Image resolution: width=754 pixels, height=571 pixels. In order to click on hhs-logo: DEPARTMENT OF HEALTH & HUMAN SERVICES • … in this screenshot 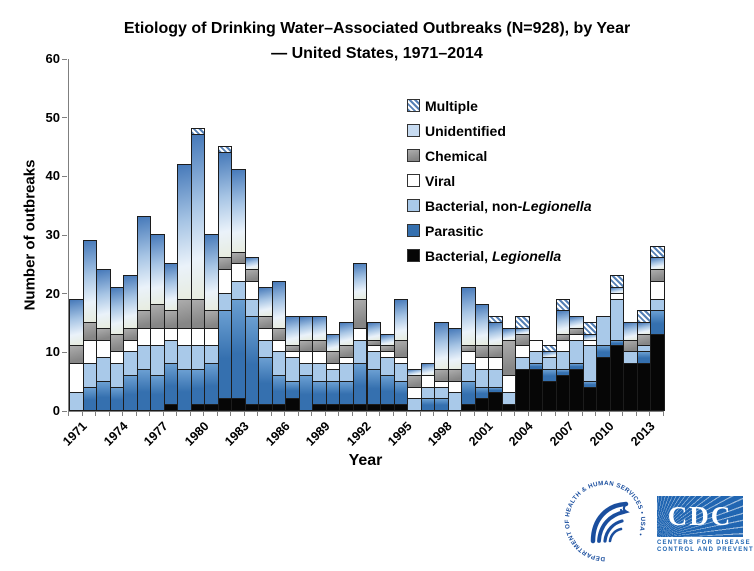, I will do `click(605, 521)`.